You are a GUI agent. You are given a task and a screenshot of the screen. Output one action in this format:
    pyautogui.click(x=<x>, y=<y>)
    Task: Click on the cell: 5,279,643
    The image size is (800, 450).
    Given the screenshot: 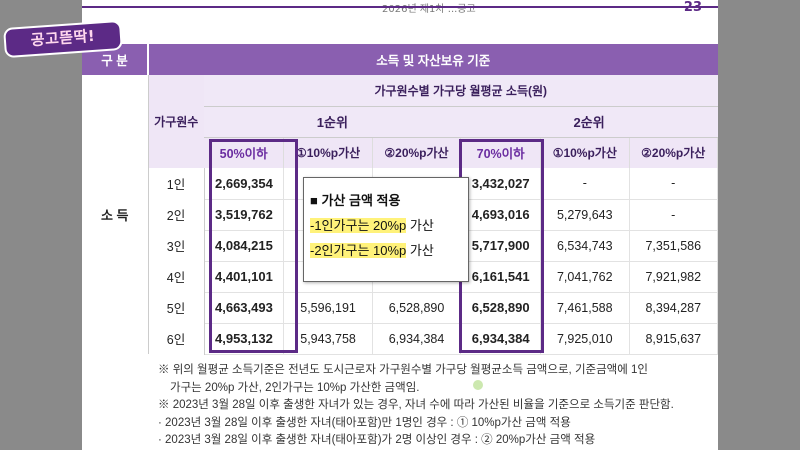 What is the action you would take?
    pyautogui.click(x=585, y=215)
    